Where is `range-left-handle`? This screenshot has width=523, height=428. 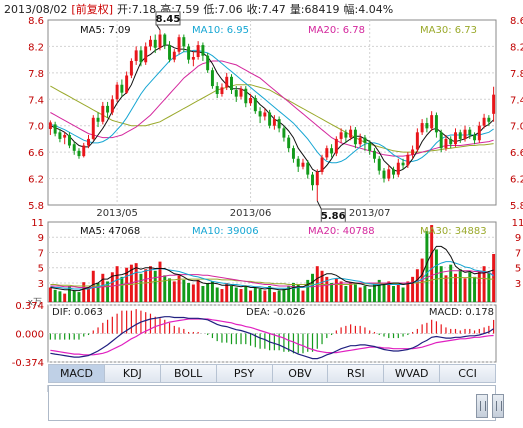
range-left-handle is located at coordinates (482, 406).